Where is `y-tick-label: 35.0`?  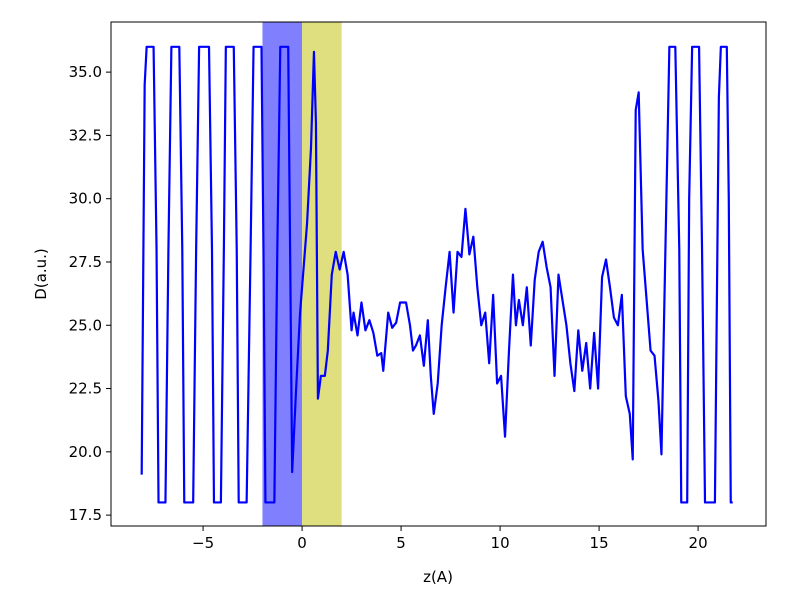 y-tick-label: 35.0 is located at coordinates (85, 72).